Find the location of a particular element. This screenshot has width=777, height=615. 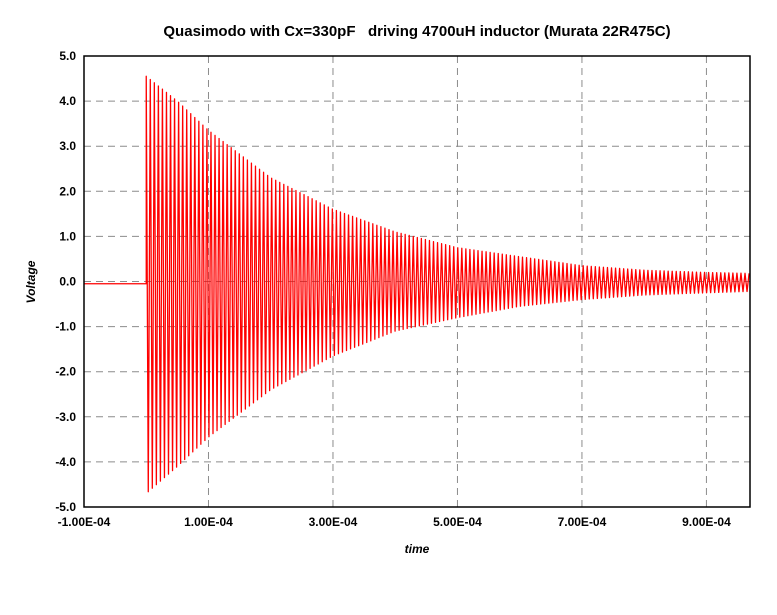

x-tick-label: 7.00E-04 is located at coordinates (582, 522).